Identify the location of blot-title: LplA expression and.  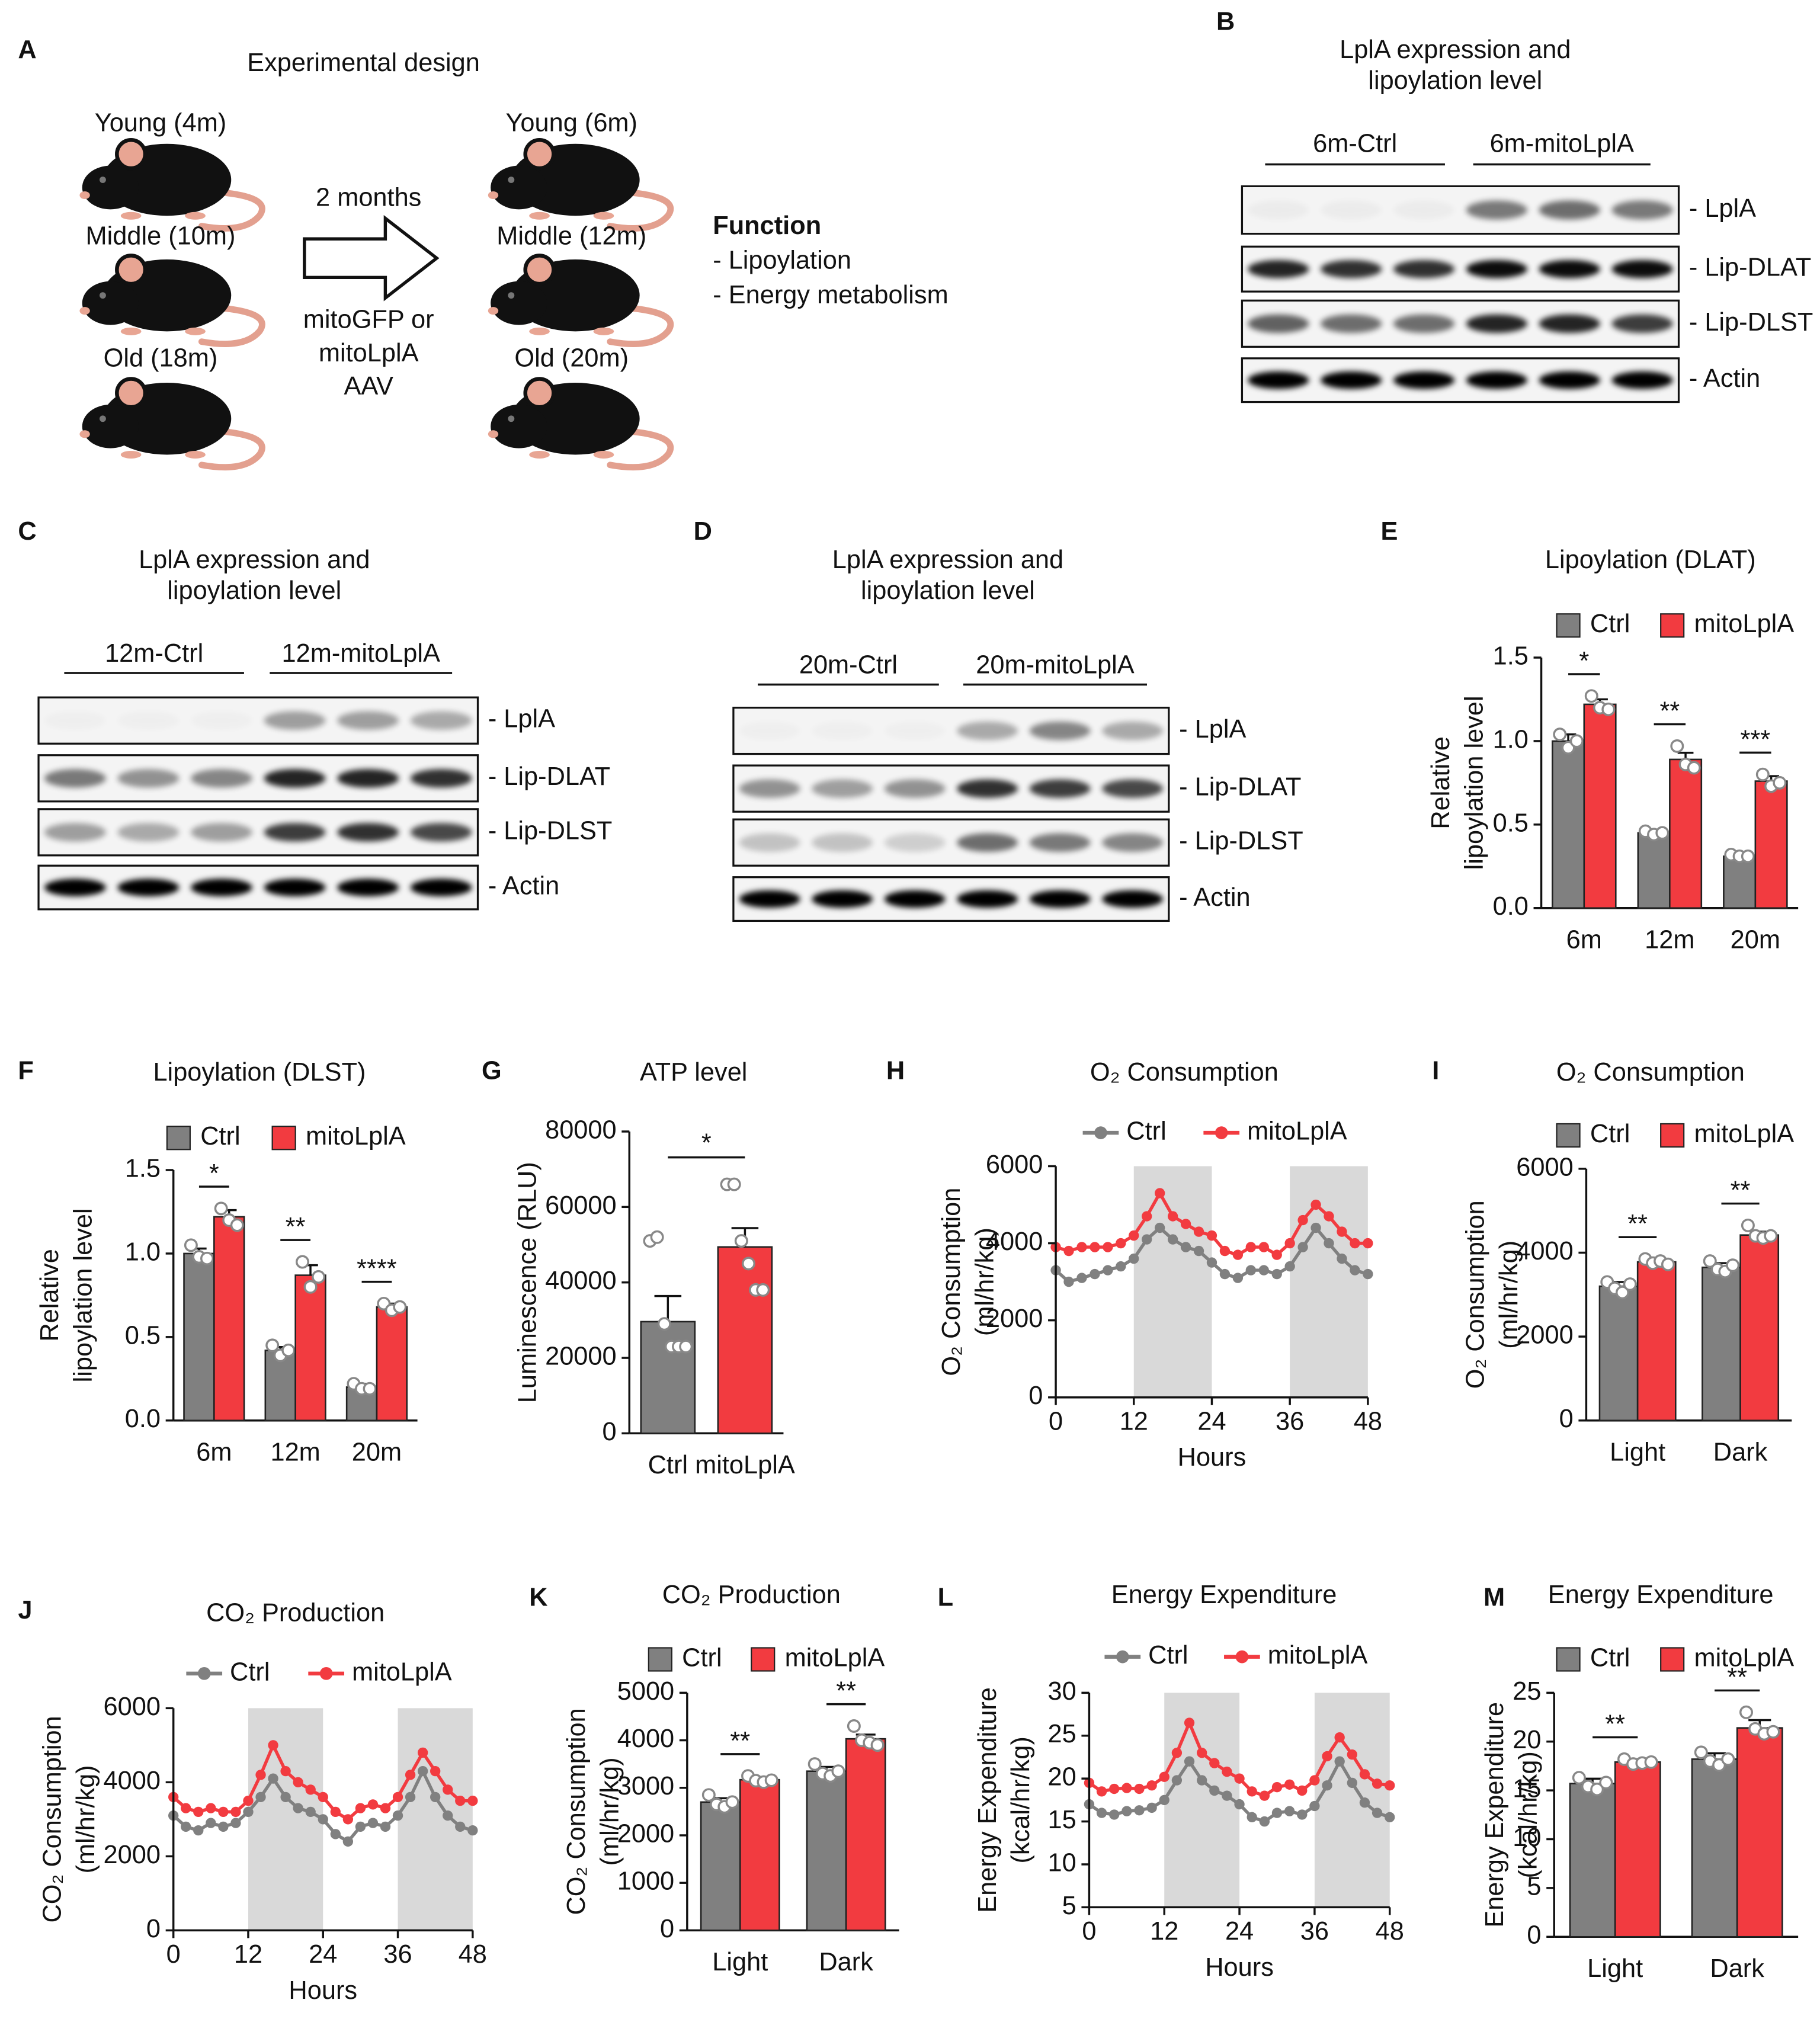
(947, 560).